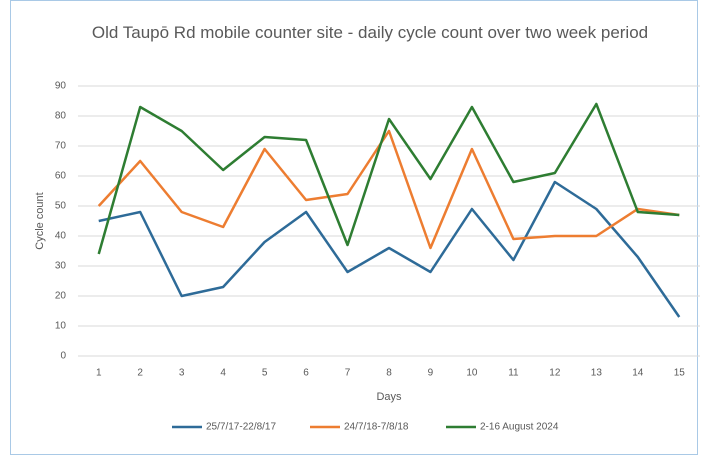  What do you see at coordinates (61, 236) in the screenshot?
I see `y-tick-label: 40` at bounding box center [61, 236].